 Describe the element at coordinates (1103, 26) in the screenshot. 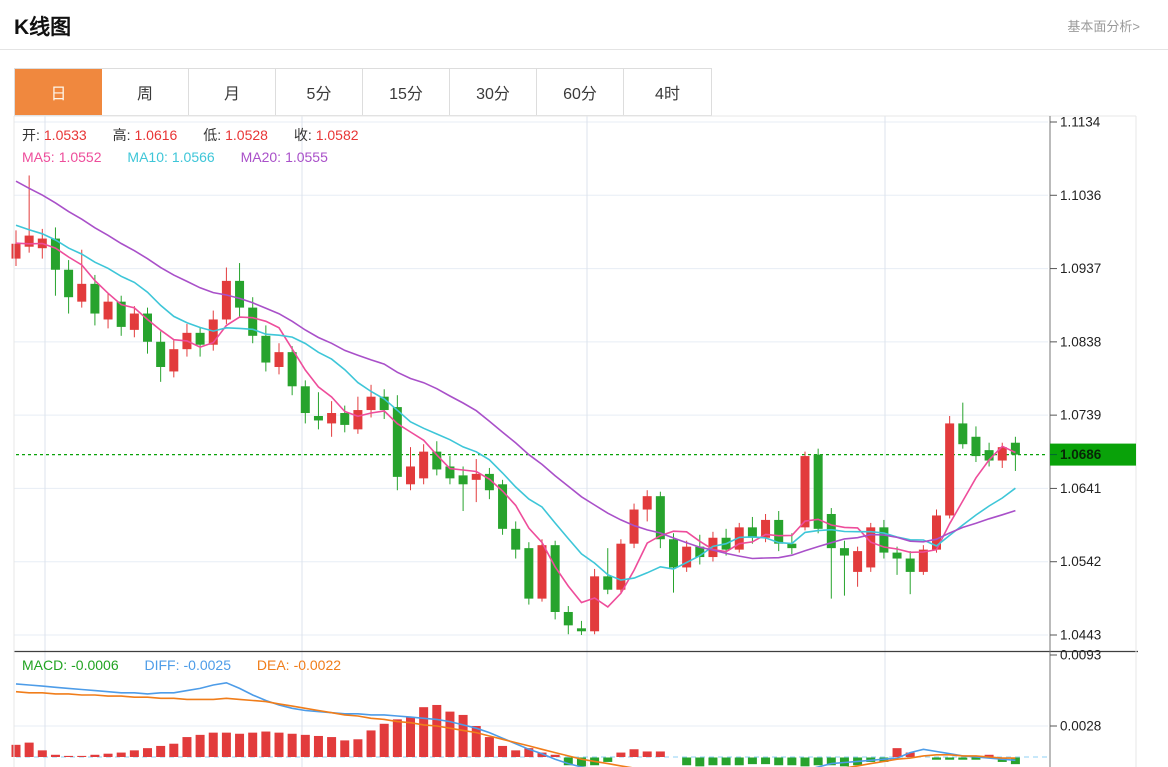

I see `fundamental-analysis-link: 基本面分析>` at that location.